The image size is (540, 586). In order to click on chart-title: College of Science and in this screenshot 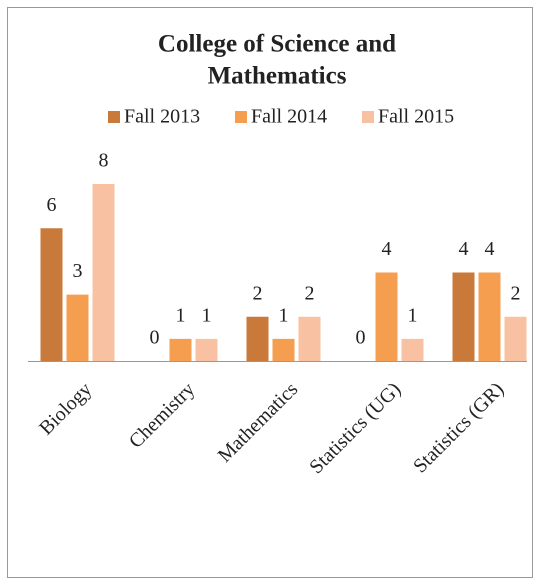, I will do `click(277, 44)`.